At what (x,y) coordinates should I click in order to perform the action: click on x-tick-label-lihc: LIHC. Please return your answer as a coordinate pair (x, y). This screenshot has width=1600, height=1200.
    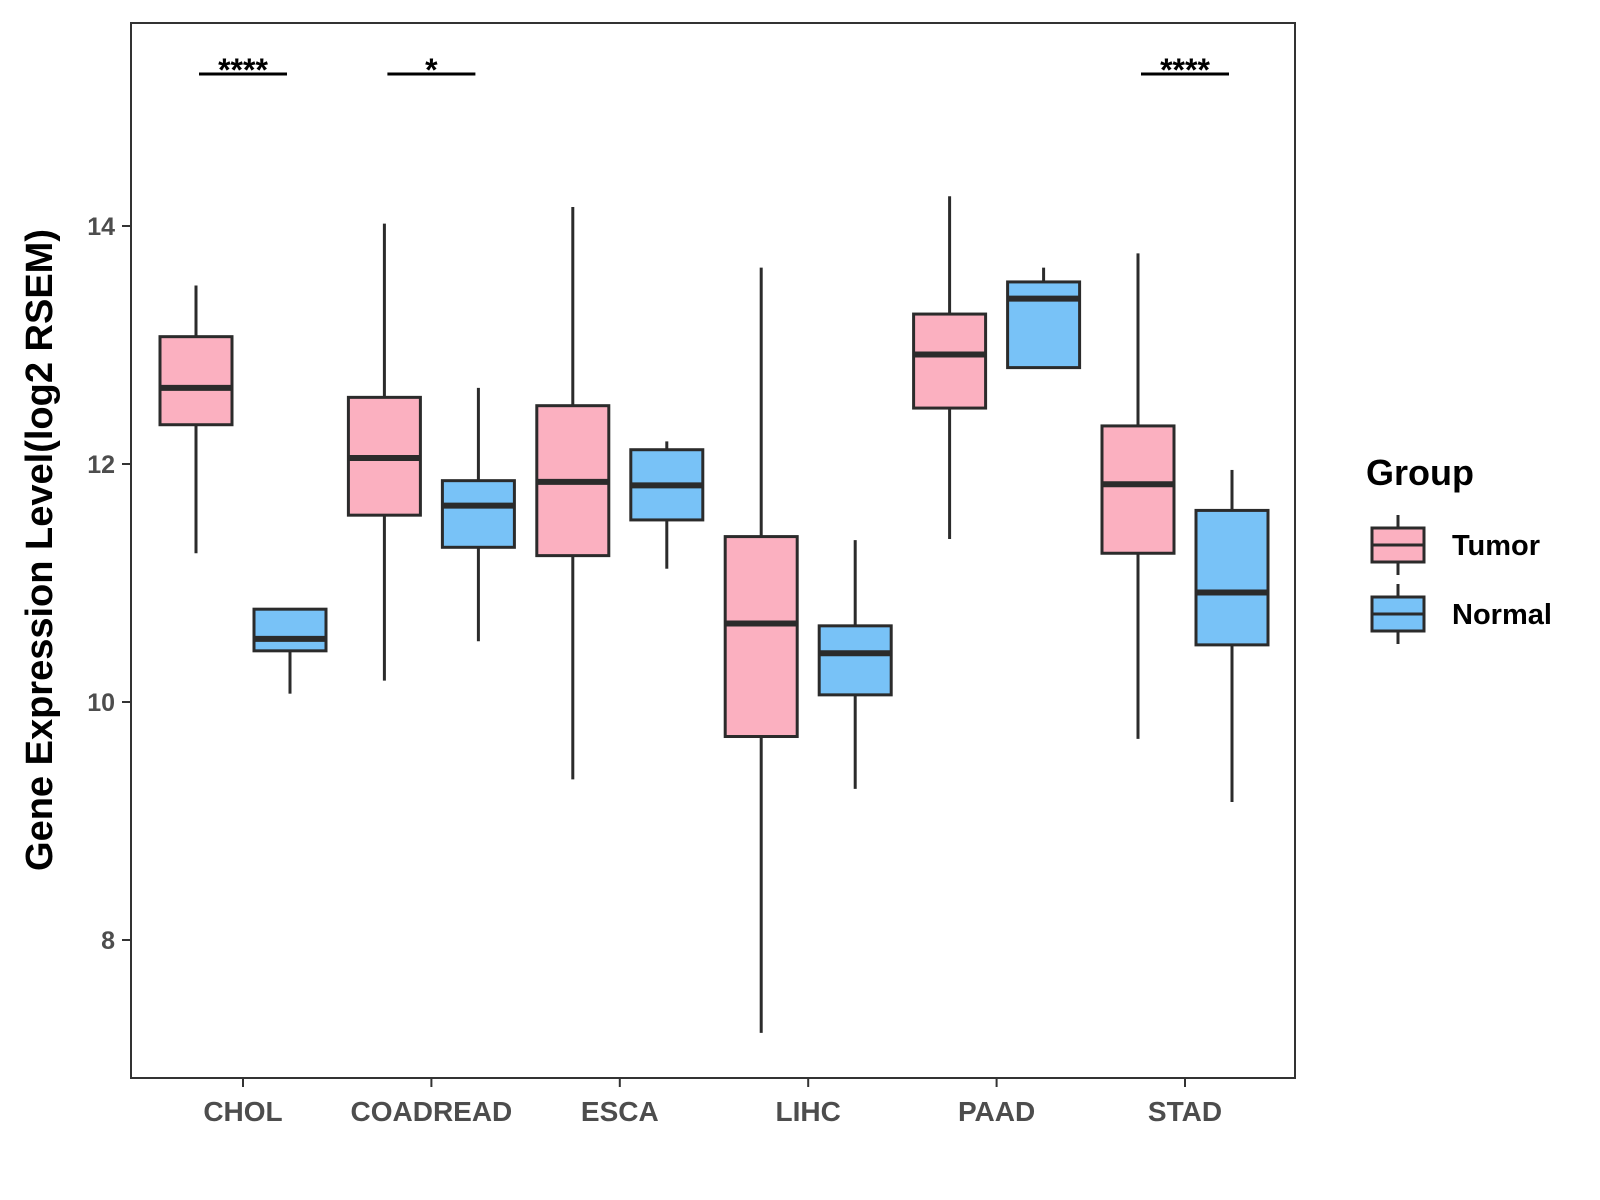
    Looking at the image, I should click on (808, 1111).